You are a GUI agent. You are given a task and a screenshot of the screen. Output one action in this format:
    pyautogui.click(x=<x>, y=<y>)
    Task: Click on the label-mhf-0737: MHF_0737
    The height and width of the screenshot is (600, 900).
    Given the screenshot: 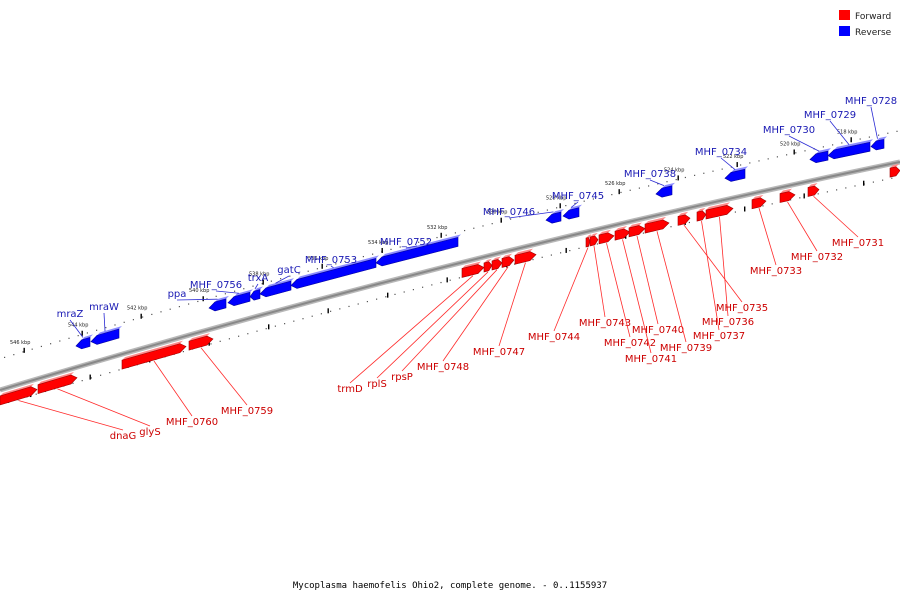 What is the action you would take?
    pyautogui.click(x=719, y=281)
    